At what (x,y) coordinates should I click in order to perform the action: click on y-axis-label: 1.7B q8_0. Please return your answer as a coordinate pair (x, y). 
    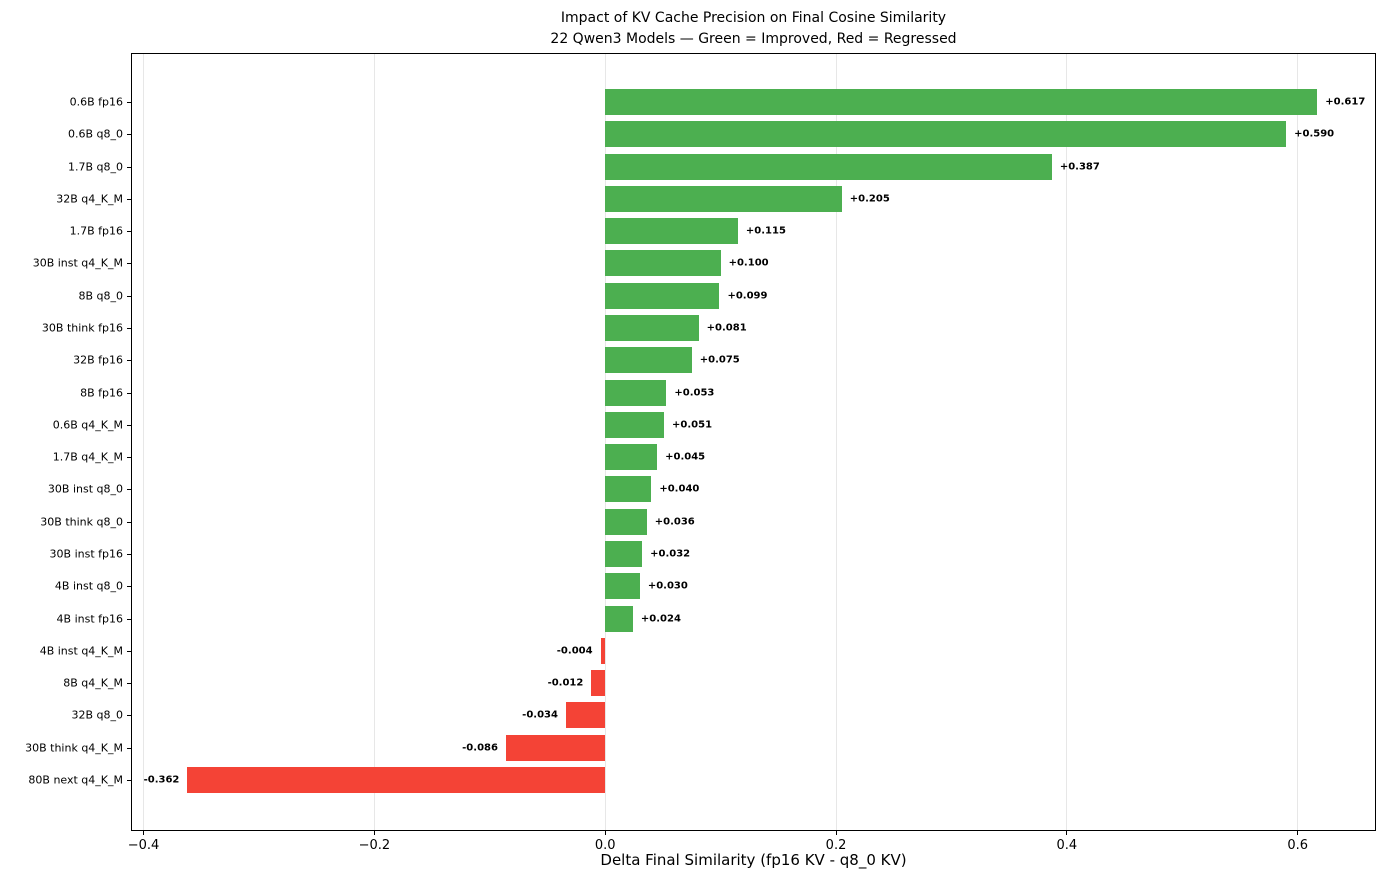
    Looking at the image, I should click on (95, 167).